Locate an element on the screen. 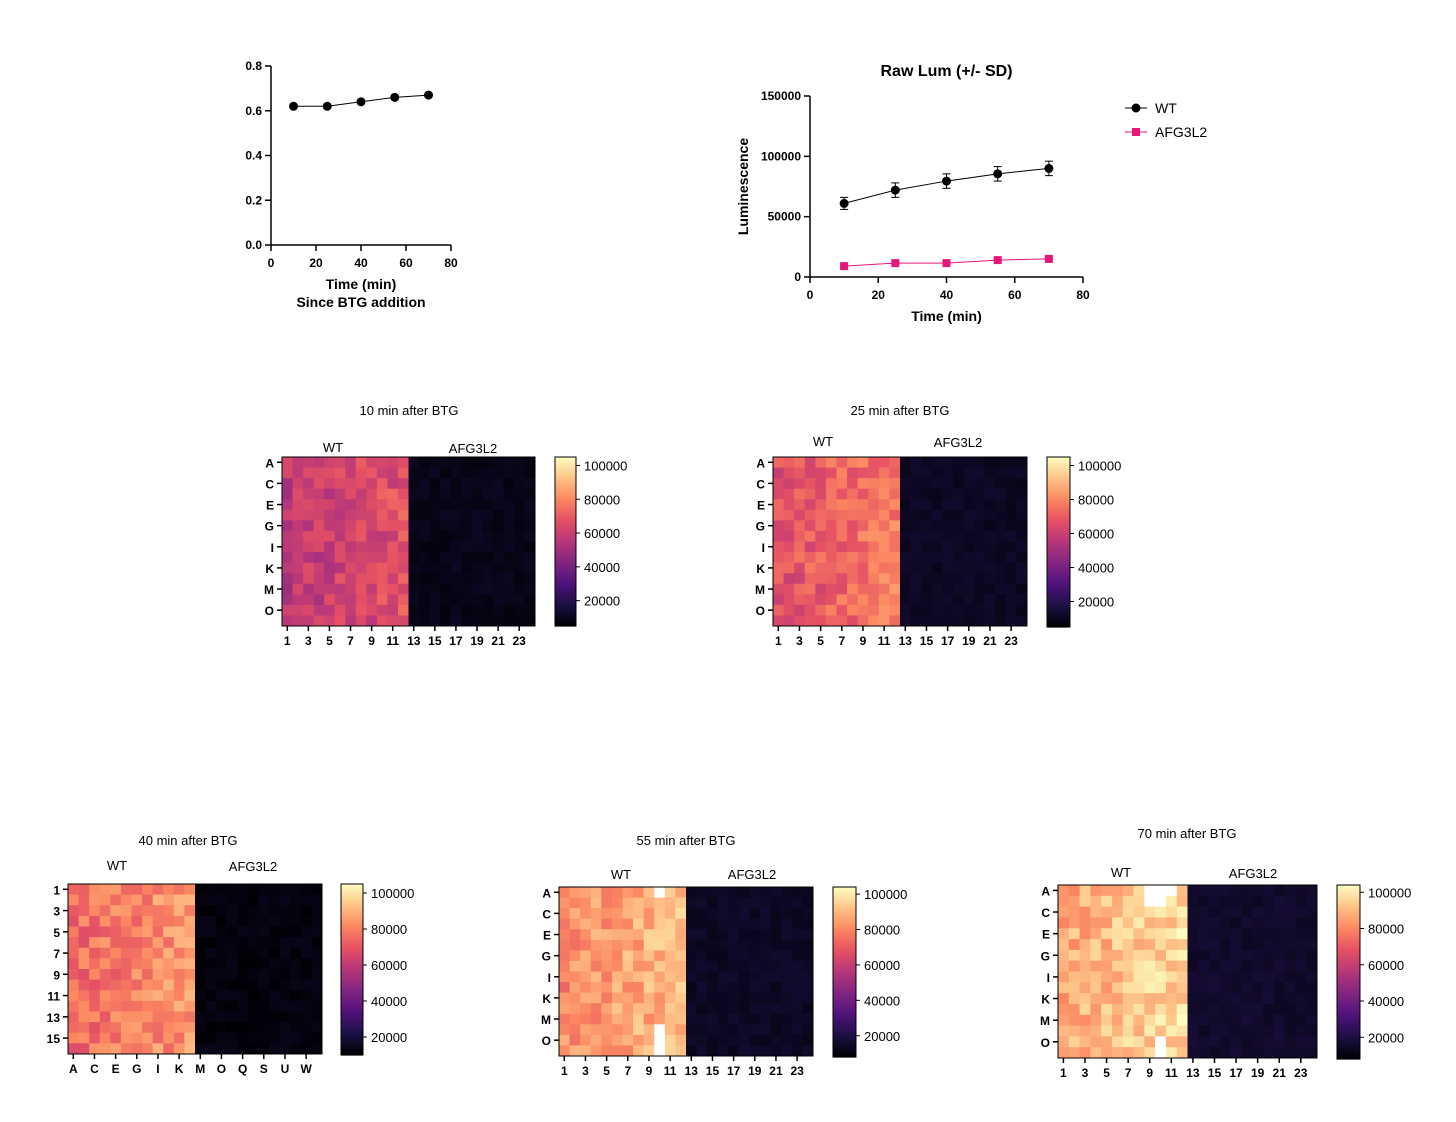 The width and height of the screenshot is (1456, 1122). x-axis-label: Time (min) is located at coordinates (361, 284).